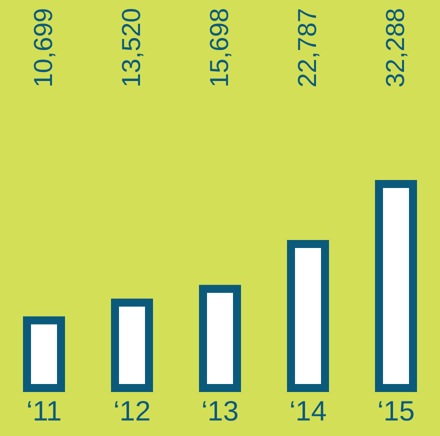 This screenshot has height=436, width=440. What do you see at coordinates (219, 48) in the screenshot?
I see `data-label: 15,698` at bounding box center [219, 48].